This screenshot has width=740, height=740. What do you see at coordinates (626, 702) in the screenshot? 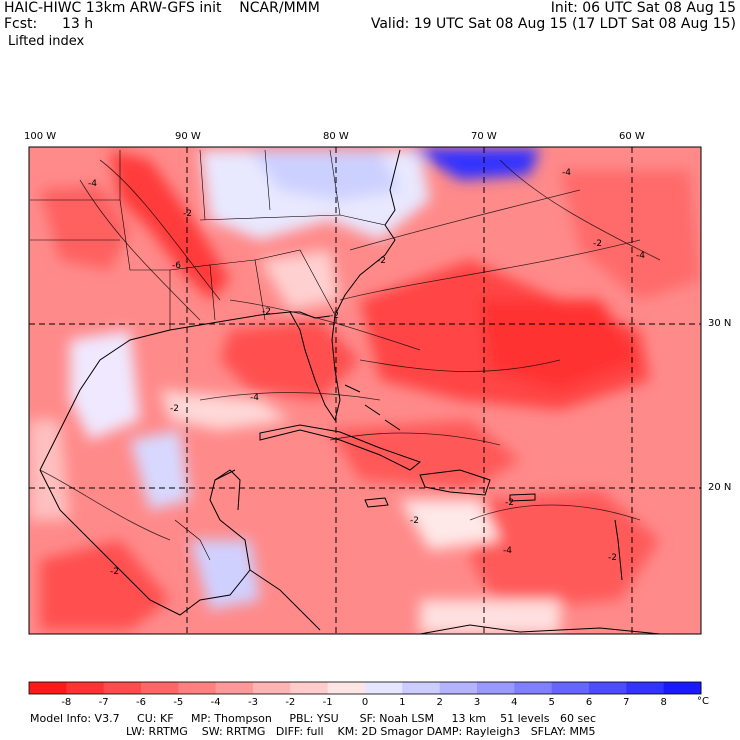
I see `legend-tick-label: 7` at bounding box center [626, 702].